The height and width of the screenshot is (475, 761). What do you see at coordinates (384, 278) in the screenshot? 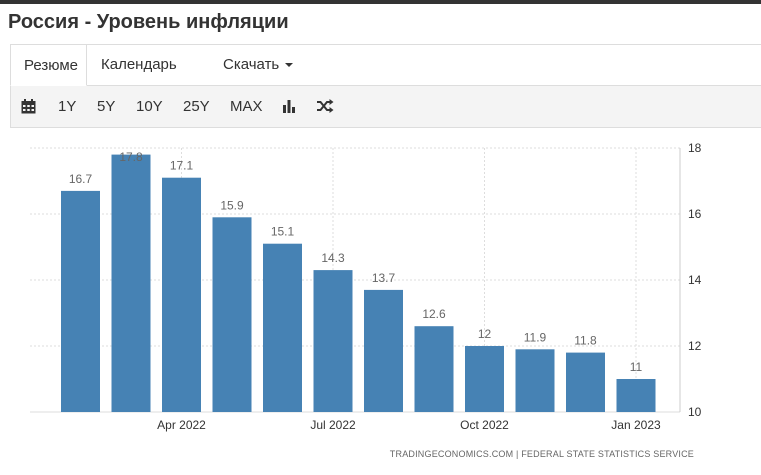
I see `bar-value-label: 13.7` at bounding box center [384, 278].